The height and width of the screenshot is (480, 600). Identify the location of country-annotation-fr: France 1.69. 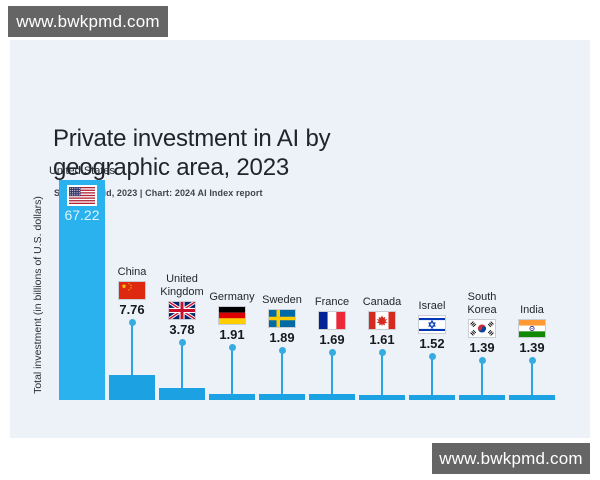
(332, 321).